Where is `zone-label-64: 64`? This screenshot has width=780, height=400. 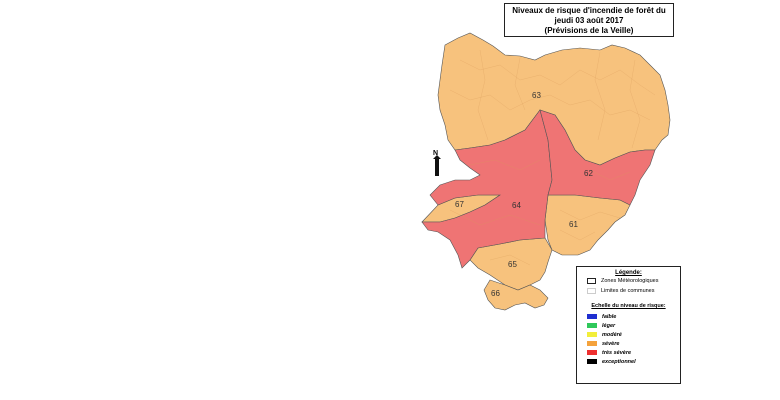
zone-label-64: 64 is located at coordinates (516, 205).